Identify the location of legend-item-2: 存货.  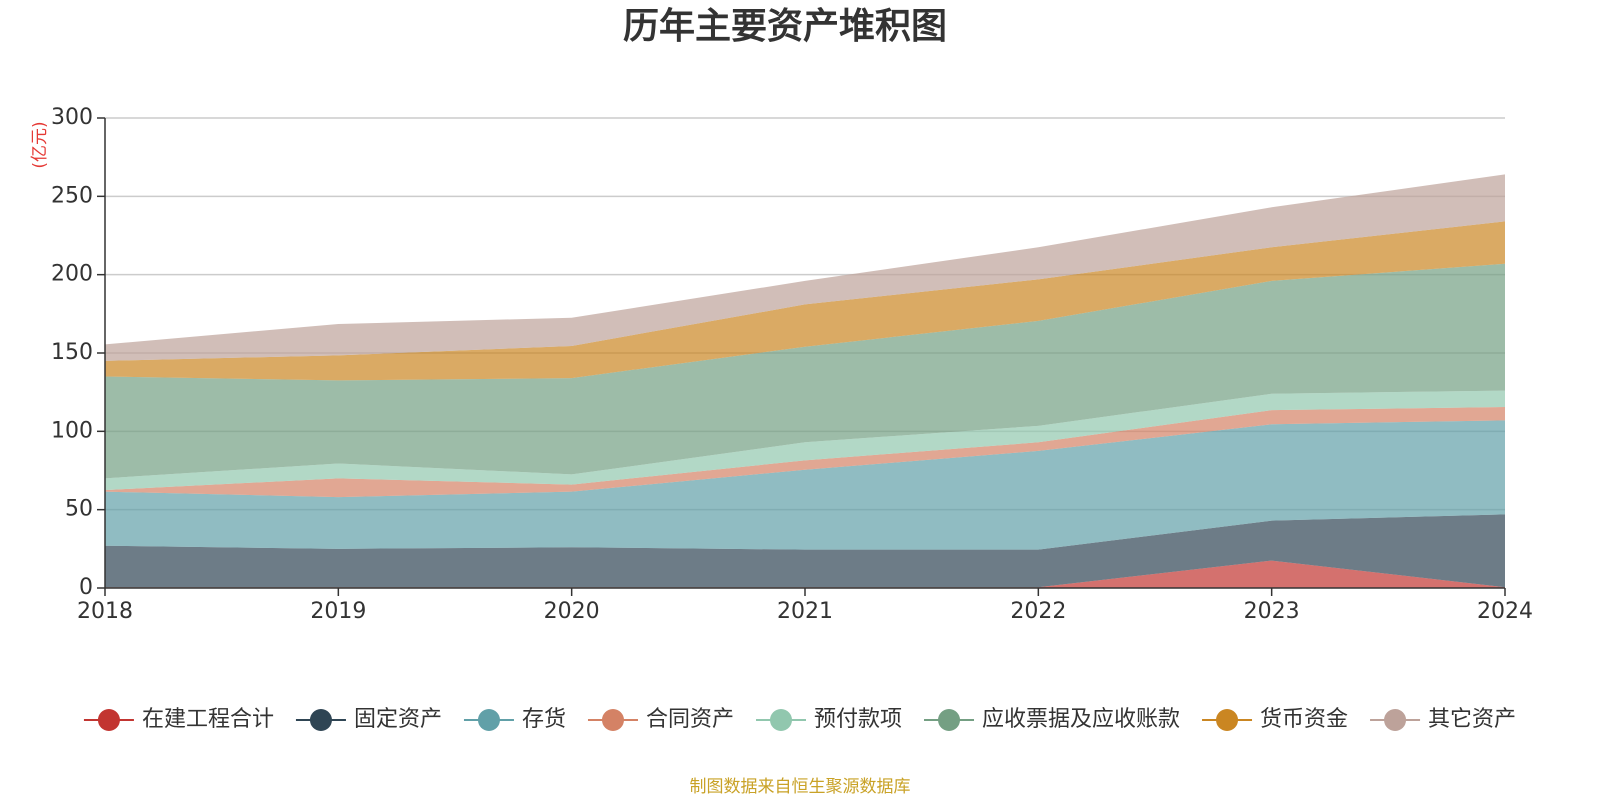
(514, 719).